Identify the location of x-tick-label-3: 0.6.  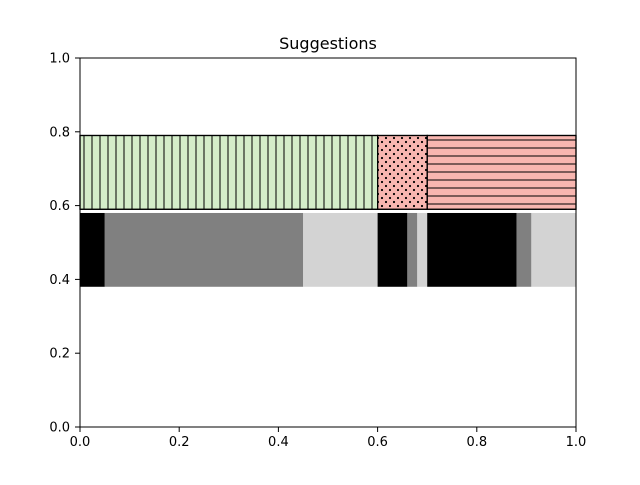
(377, 442).